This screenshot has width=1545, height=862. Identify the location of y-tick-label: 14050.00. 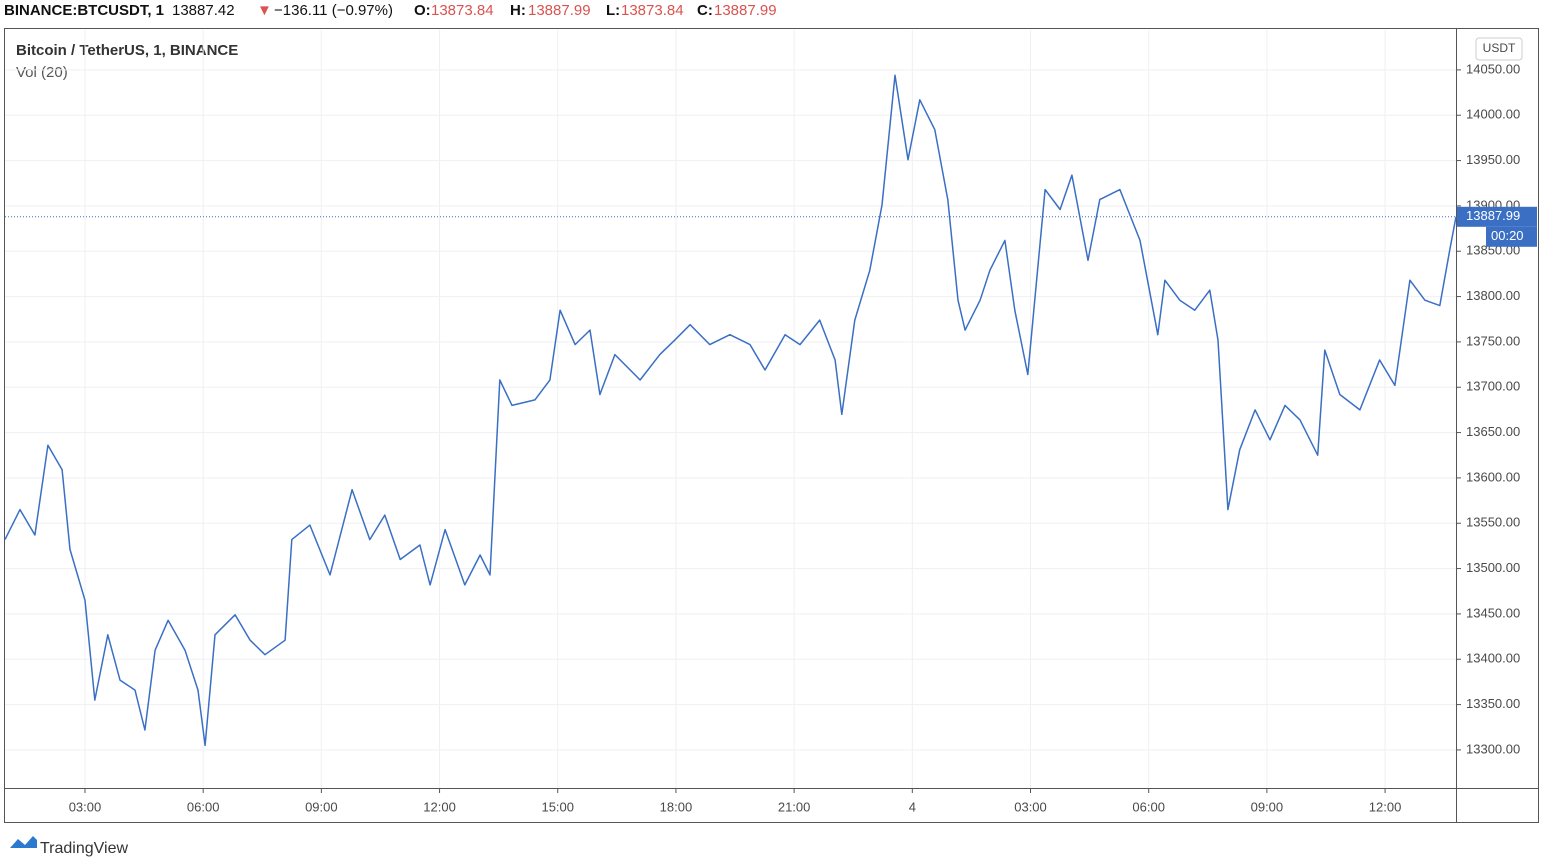
(1493, 68).